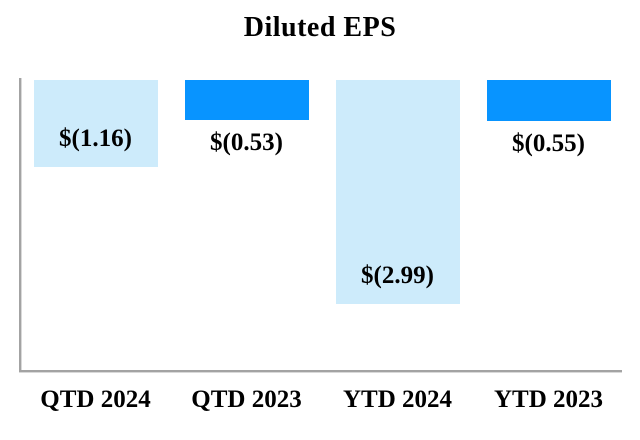 The height and width of the screenshot is (440, 640). I want to click on bar-value-label: $(2.99), so click(397, 275).